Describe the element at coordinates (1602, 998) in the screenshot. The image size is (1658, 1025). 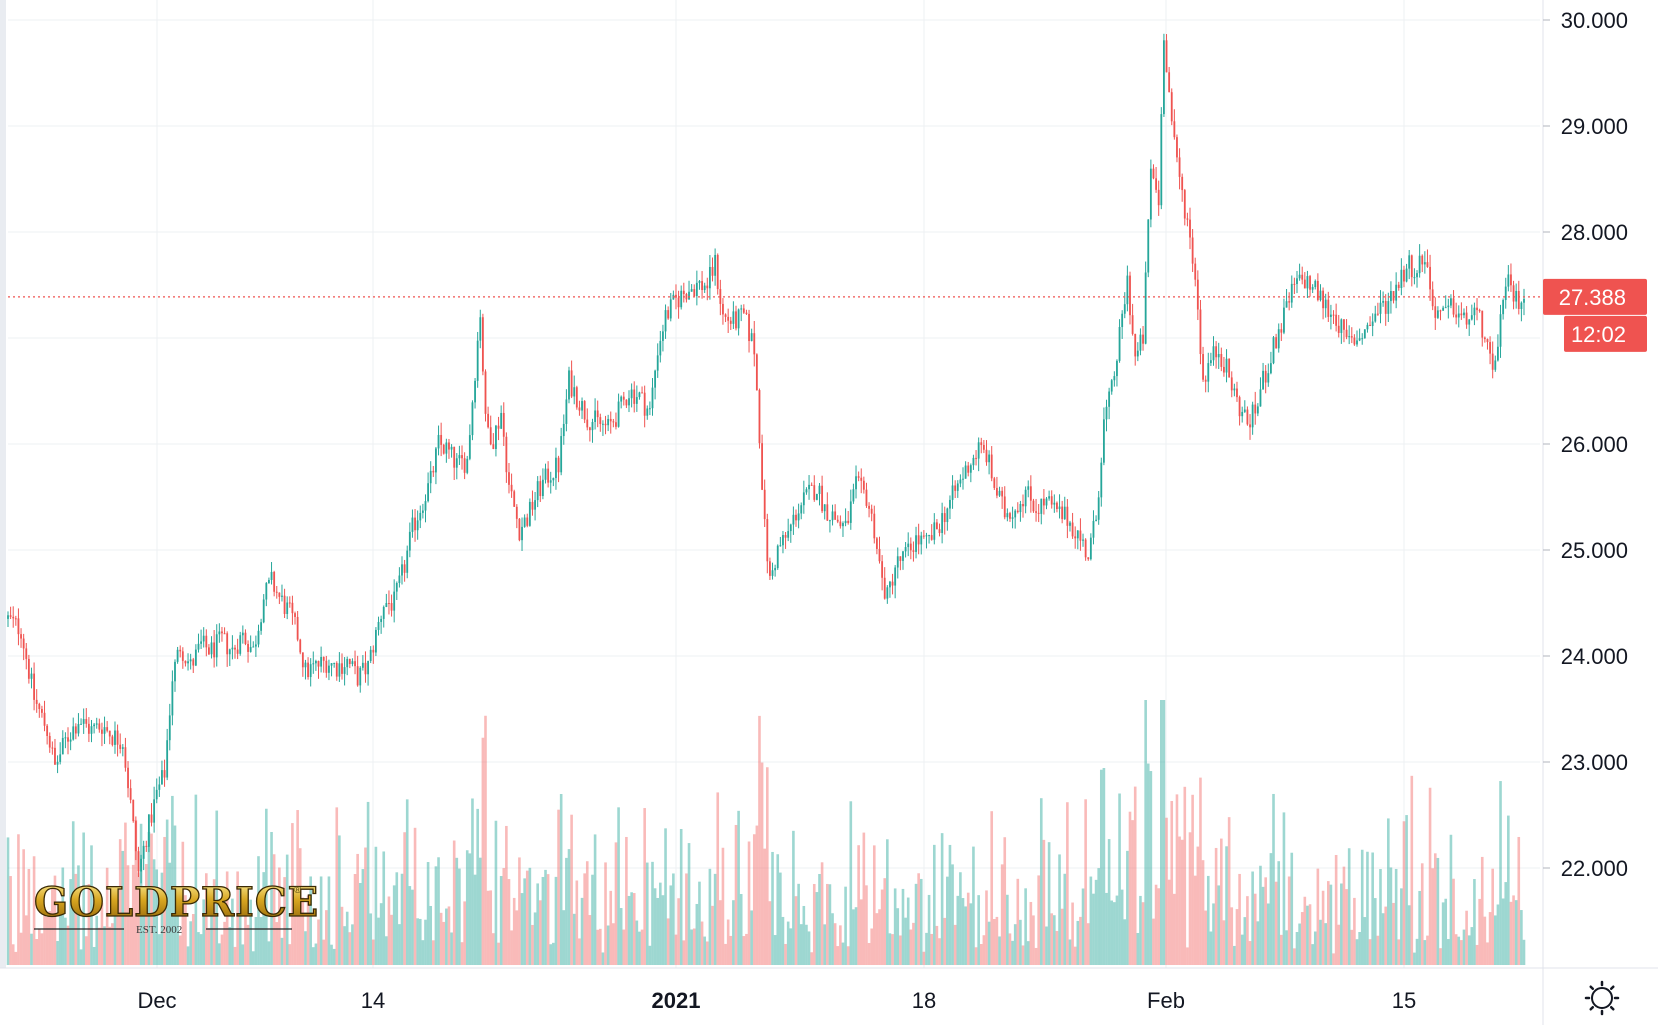
I see `settings-gear-icon` at that location.